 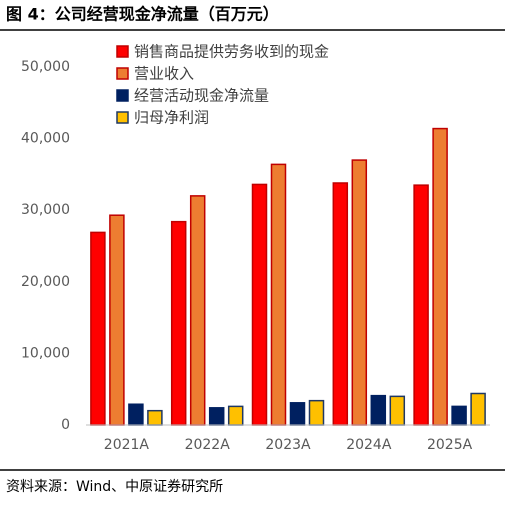 What do you see at coordinates (369, 445) in the screenshot?
I see `x-tick-label: 2024A` at bounding box center [369, 445].